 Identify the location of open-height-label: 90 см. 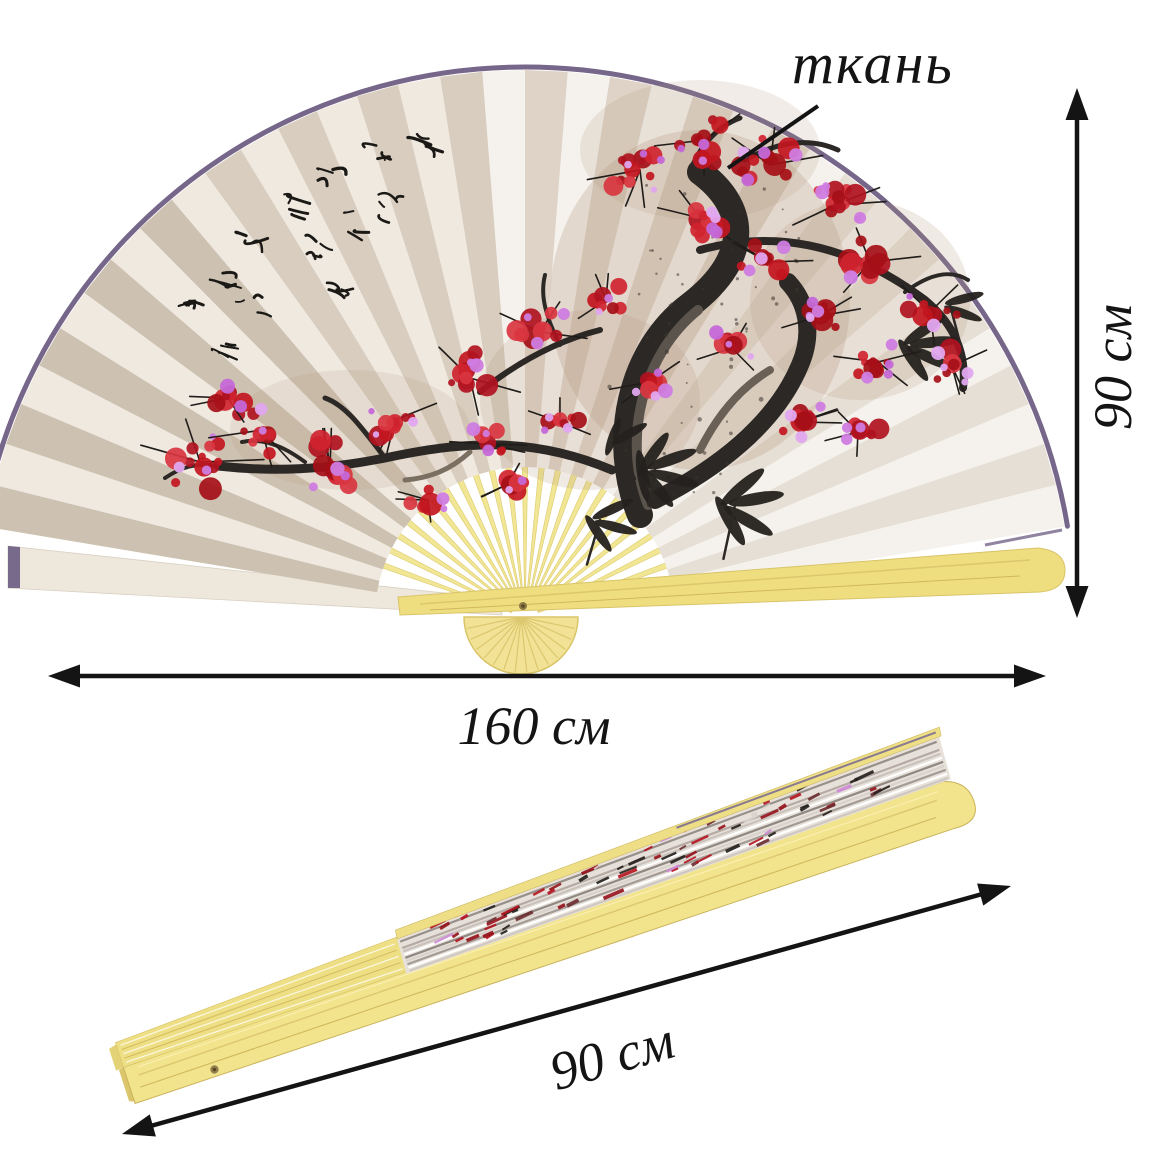
(1113, 367).